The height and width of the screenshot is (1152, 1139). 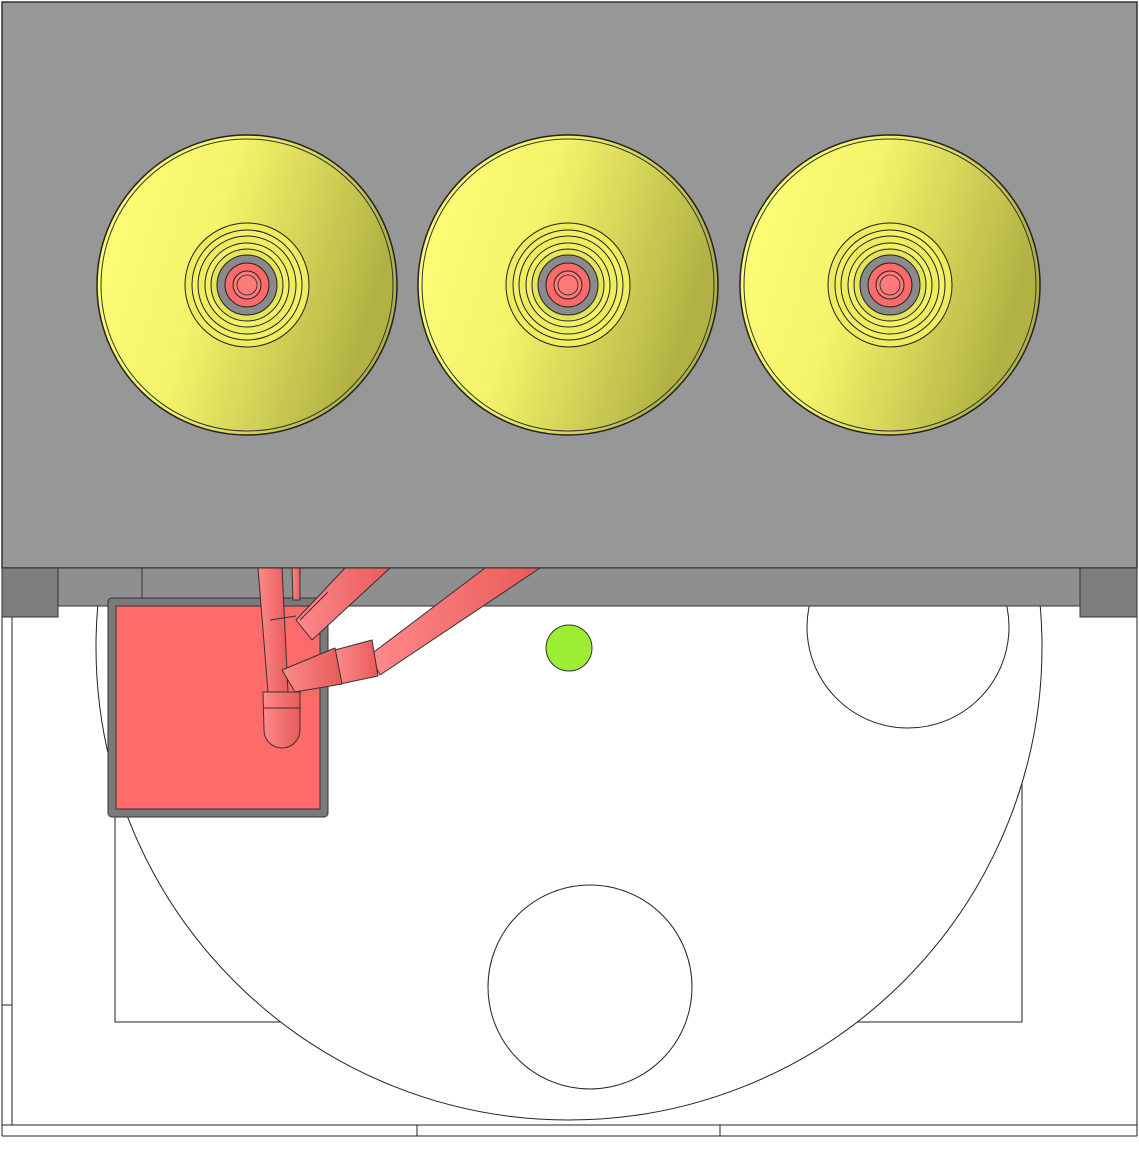 What do you see at coordinates (399, 658) in the screenshot?
I see `pipes` at bounding box center [399, 658].